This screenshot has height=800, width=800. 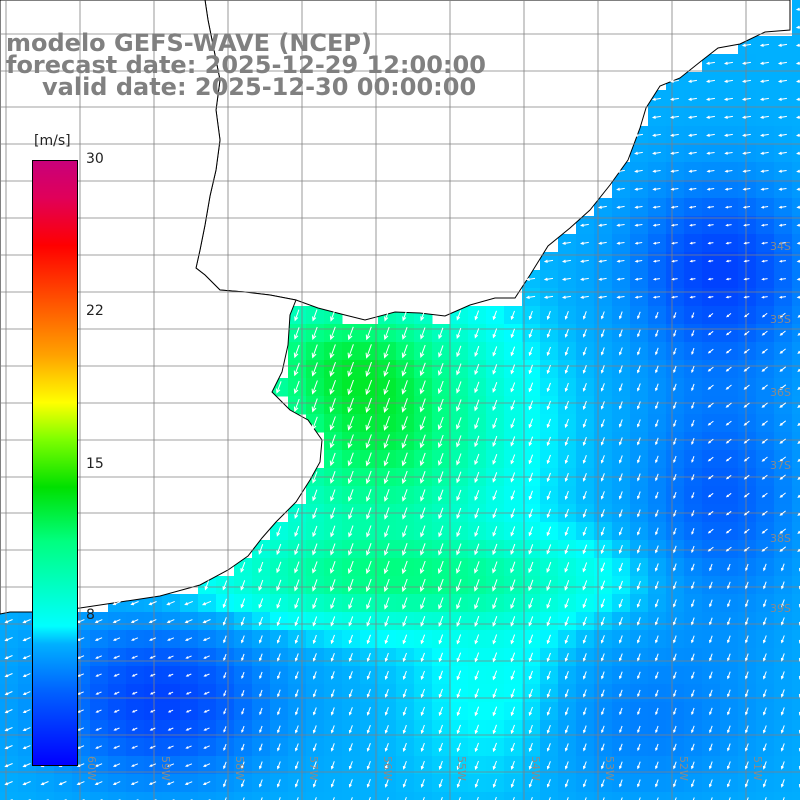 What do you see at coordinates (387, 768) in the screenshot?
I see `longitude-label: 56W` at bounding box center [387, 768].